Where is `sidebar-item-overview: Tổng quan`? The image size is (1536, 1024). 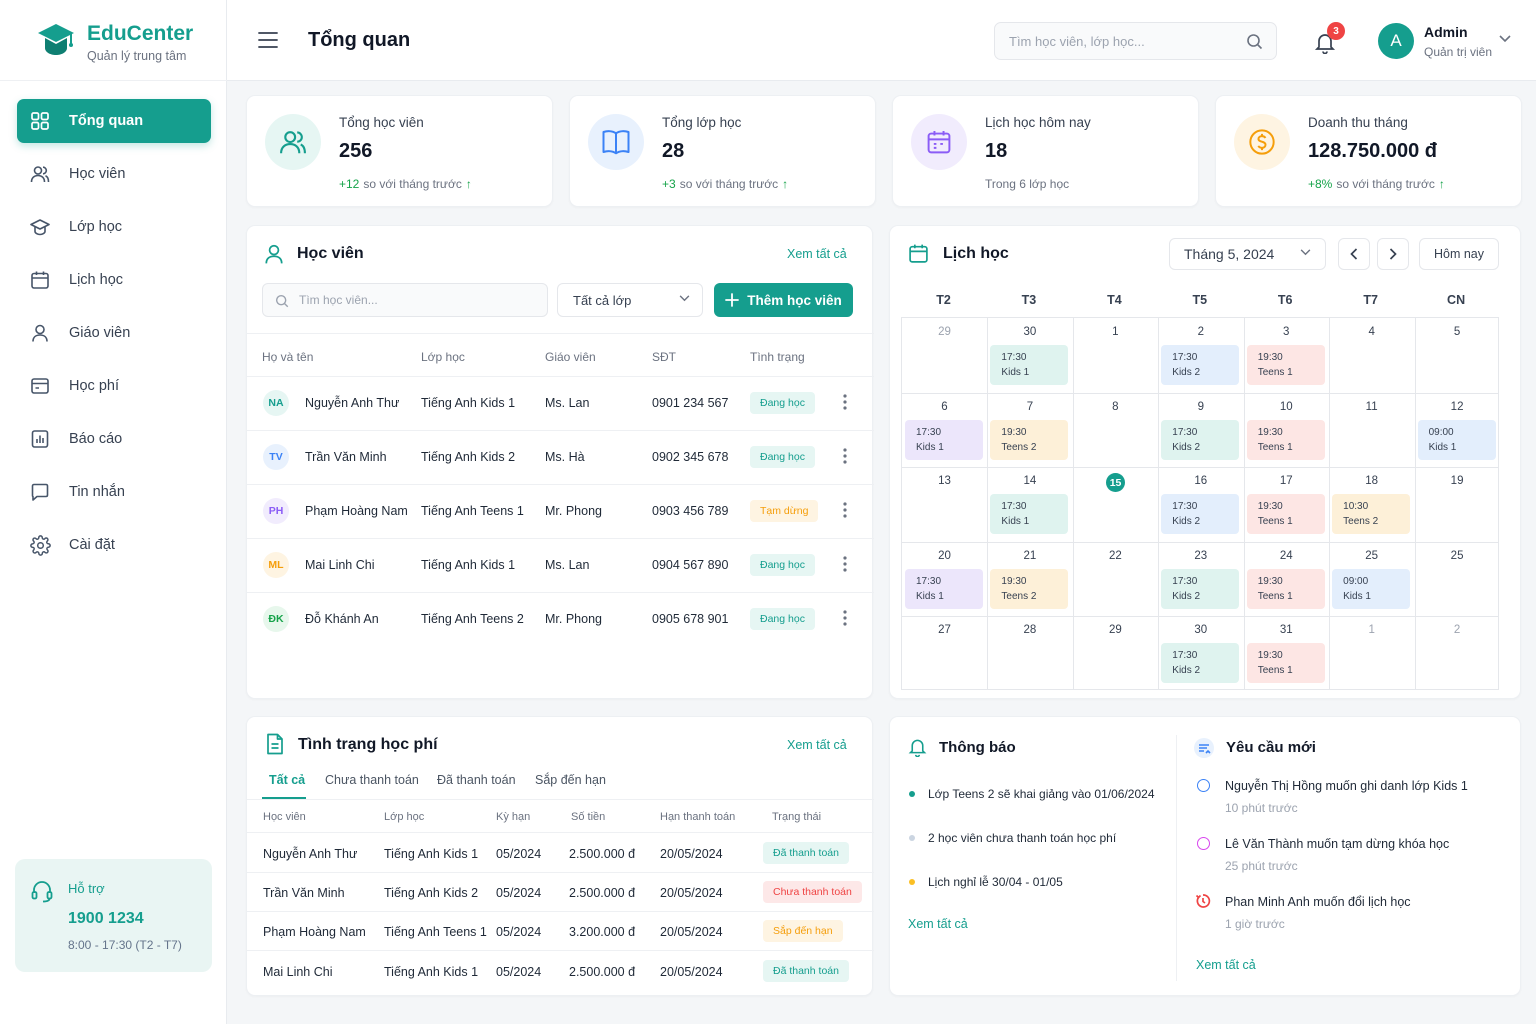 sidebar-item-overview: Tổng quan is located at coordinates (114, 121).